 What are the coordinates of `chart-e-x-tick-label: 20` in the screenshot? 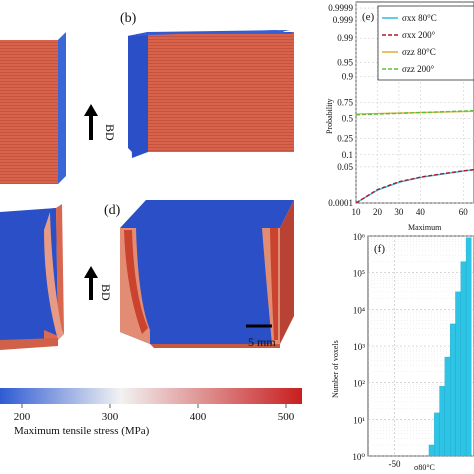 It's located at (378, 212).